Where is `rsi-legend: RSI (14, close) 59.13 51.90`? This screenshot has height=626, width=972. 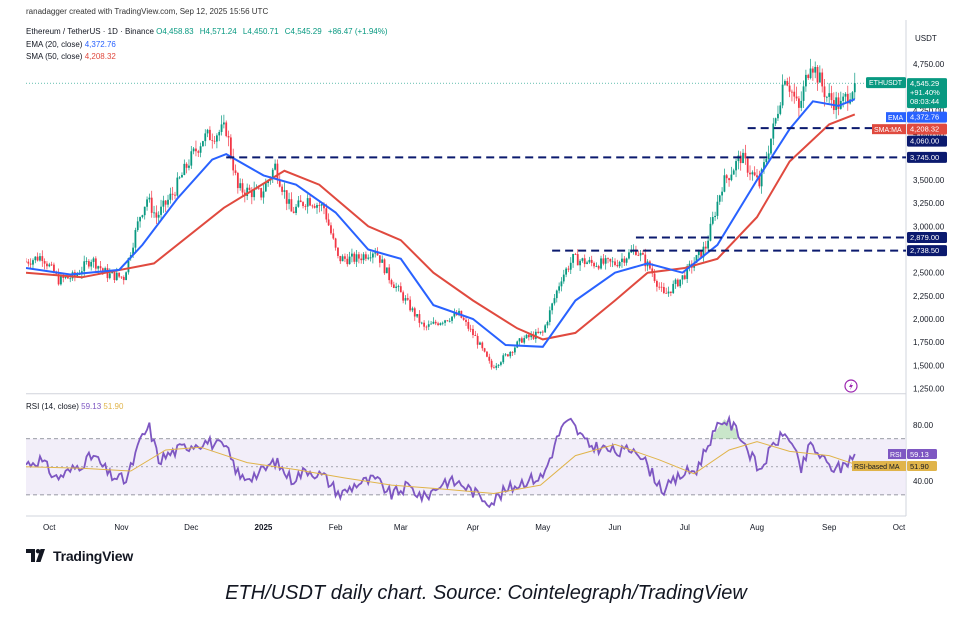
rsi-legend: RSI (14, close) 59.13 51.90 is located at coordinates (74, 406).